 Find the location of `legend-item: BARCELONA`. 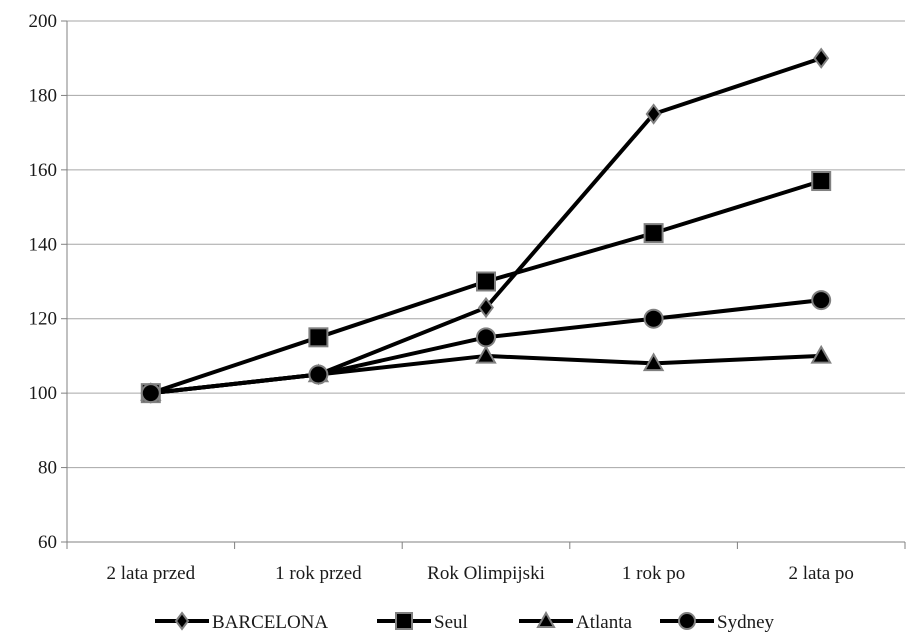

legend-item: BARCELONA is located at coordinates (241, 622).